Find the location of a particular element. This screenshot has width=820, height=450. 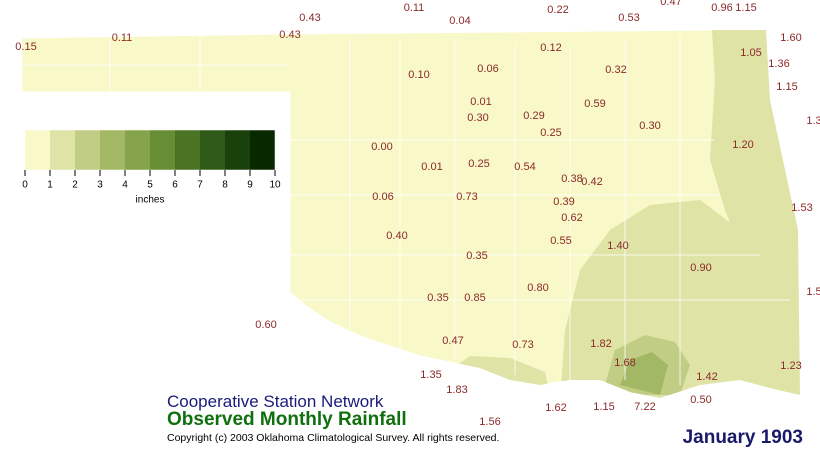

station-value: 0.00 is located at coordinates (381, 147).